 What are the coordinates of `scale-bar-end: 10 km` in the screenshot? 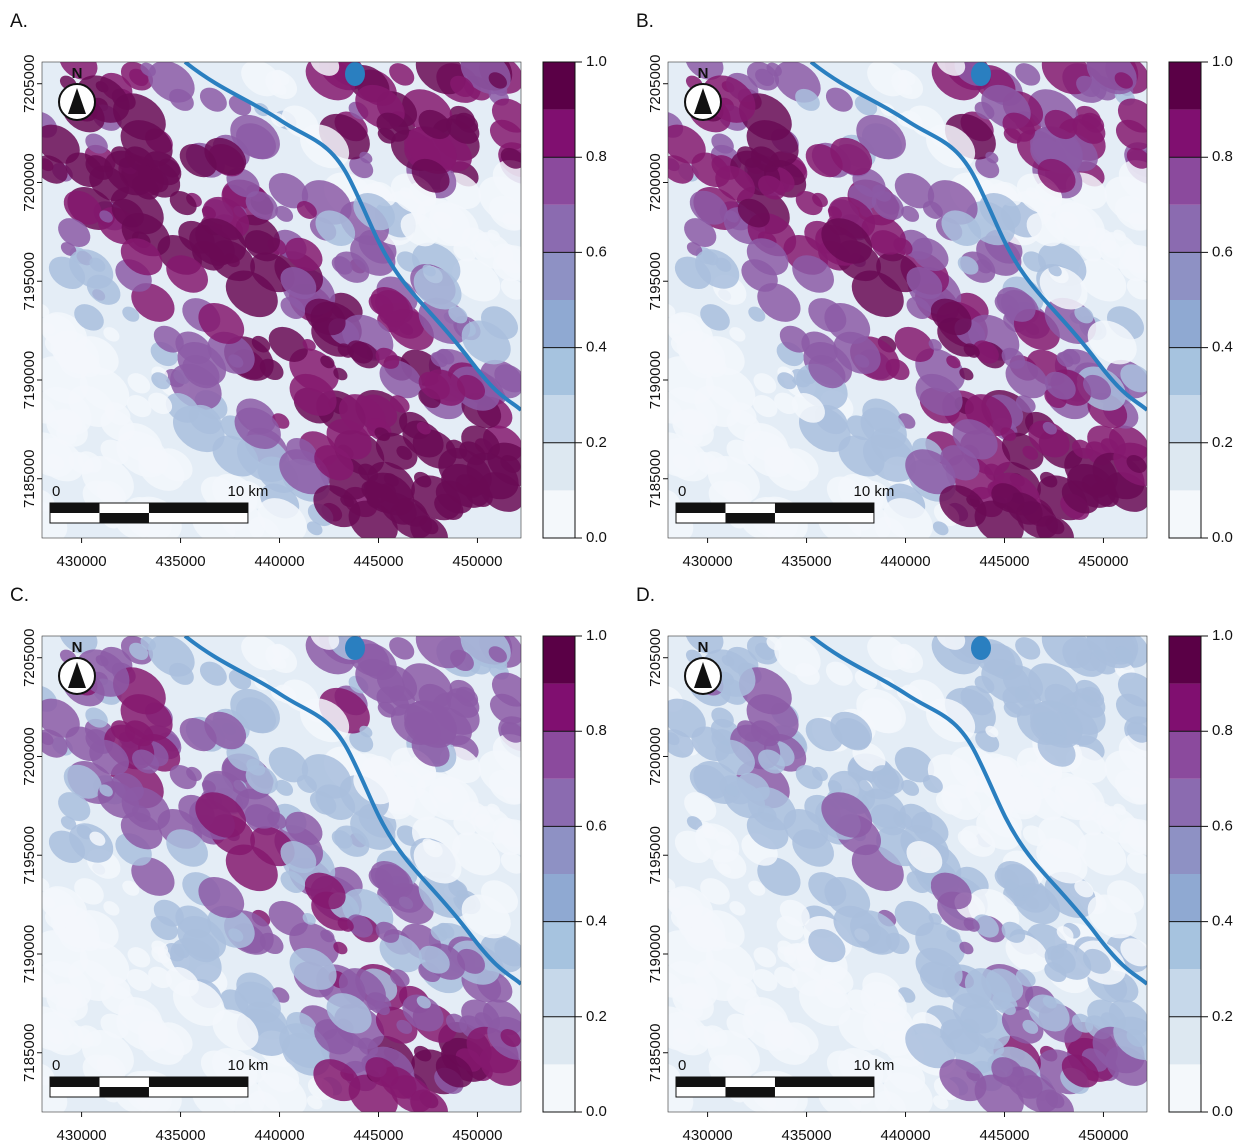 It's located at (874, 491).